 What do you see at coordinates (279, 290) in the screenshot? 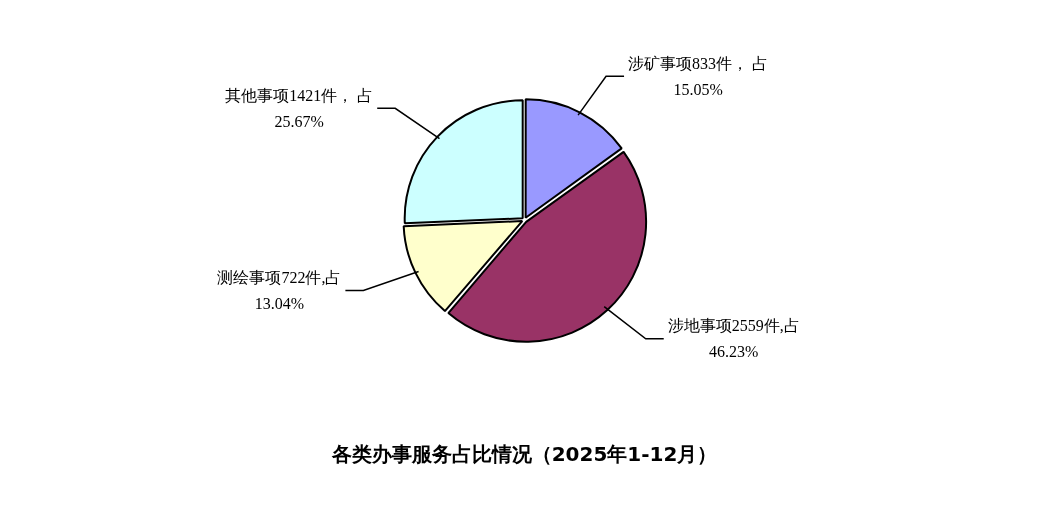
I see `slice-label: 测绘事项722件,占 13.04%` at bounding box center [279, 290].